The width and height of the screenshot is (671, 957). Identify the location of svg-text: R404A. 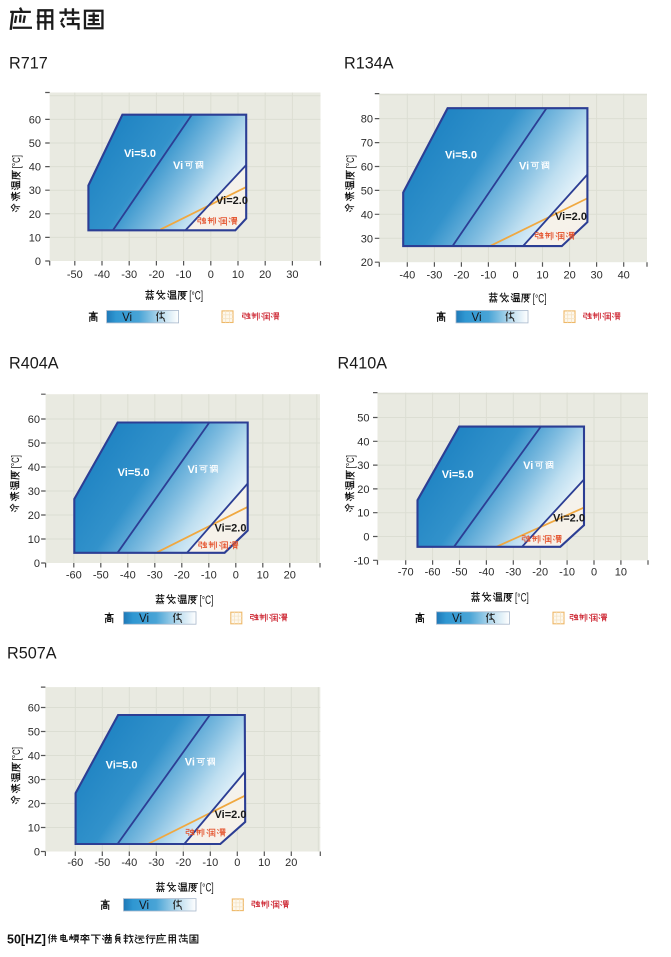
(34, 363).